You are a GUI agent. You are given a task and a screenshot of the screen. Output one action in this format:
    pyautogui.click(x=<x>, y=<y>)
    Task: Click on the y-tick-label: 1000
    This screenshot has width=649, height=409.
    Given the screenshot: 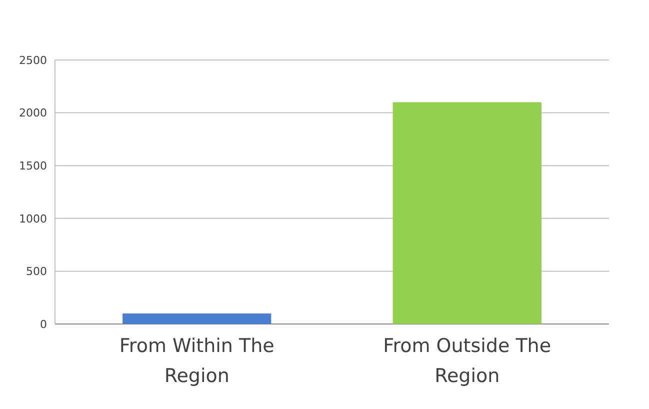 What is the action you would take?
    pyautogui.click(x=33, y=219)
    